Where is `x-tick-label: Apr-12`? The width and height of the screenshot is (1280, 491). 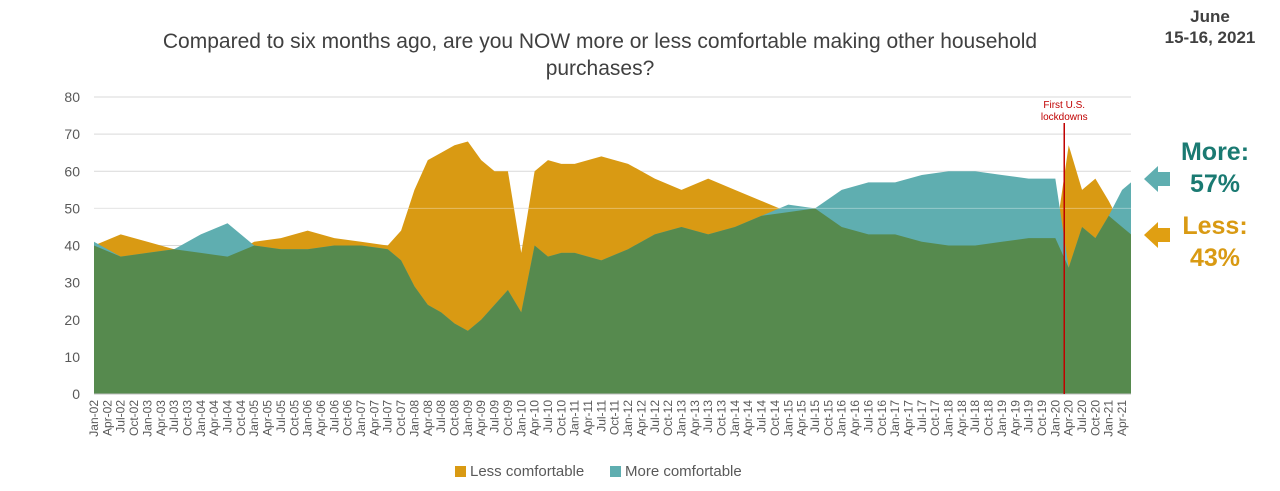
x-tick-label: Apr-12 is located at coordinates (641, 418).